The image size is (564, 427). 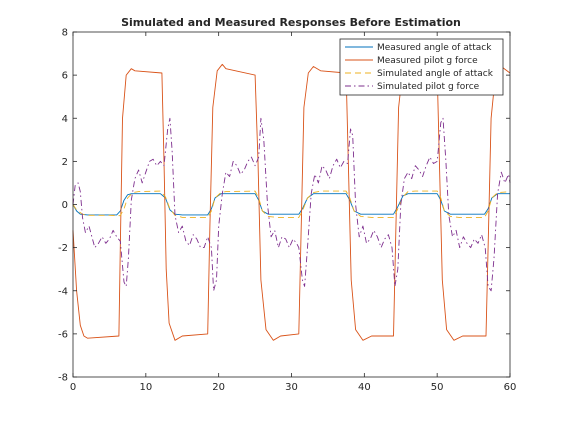 What do you see at coordinates (65, 119) in the screenshot?
I see `y-tick-label: 4` at bounding box center [65, 119].